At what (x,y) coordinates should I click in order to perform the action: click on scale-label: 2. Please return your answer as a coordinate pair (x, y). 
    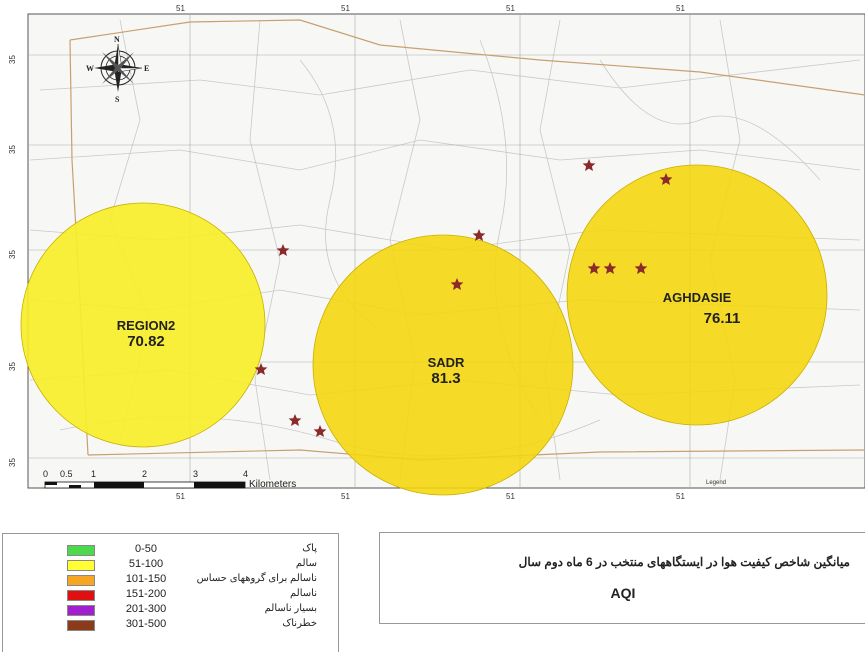
    Looking at the image, I should click on (145, 474).